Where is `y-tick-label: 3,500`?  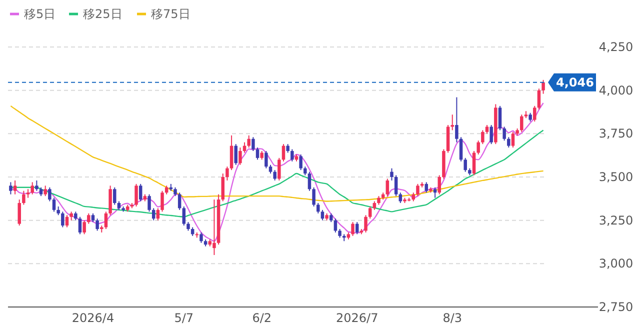 y-tick-label: 3,500 is located at coordinates (616, 177).